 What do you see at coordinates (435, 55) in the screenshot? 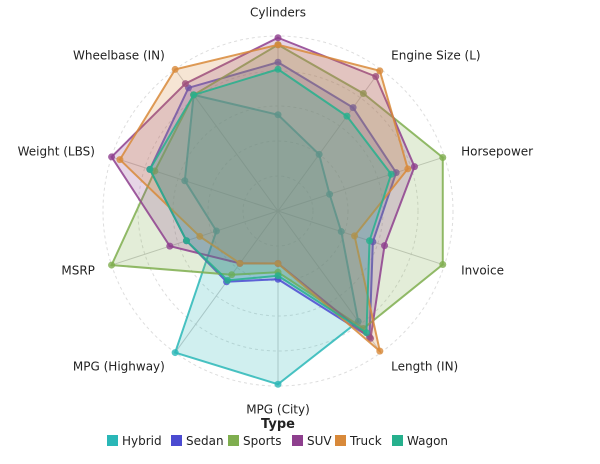
I see `axis-label: Engine Size (L)` at bounding box center [435, 55].